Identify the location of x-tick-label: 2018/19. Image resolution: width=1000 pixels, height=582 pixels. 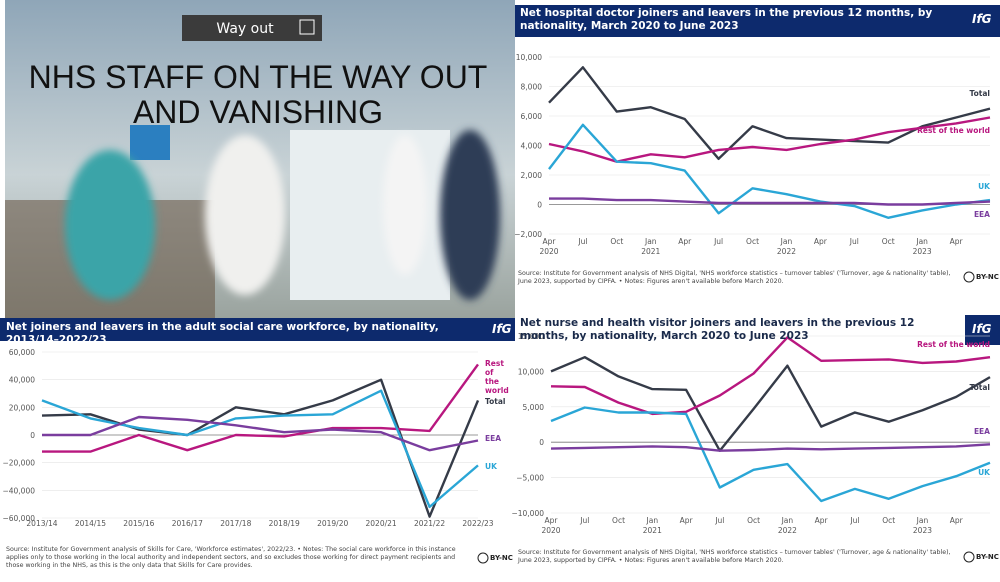
(284, 523).